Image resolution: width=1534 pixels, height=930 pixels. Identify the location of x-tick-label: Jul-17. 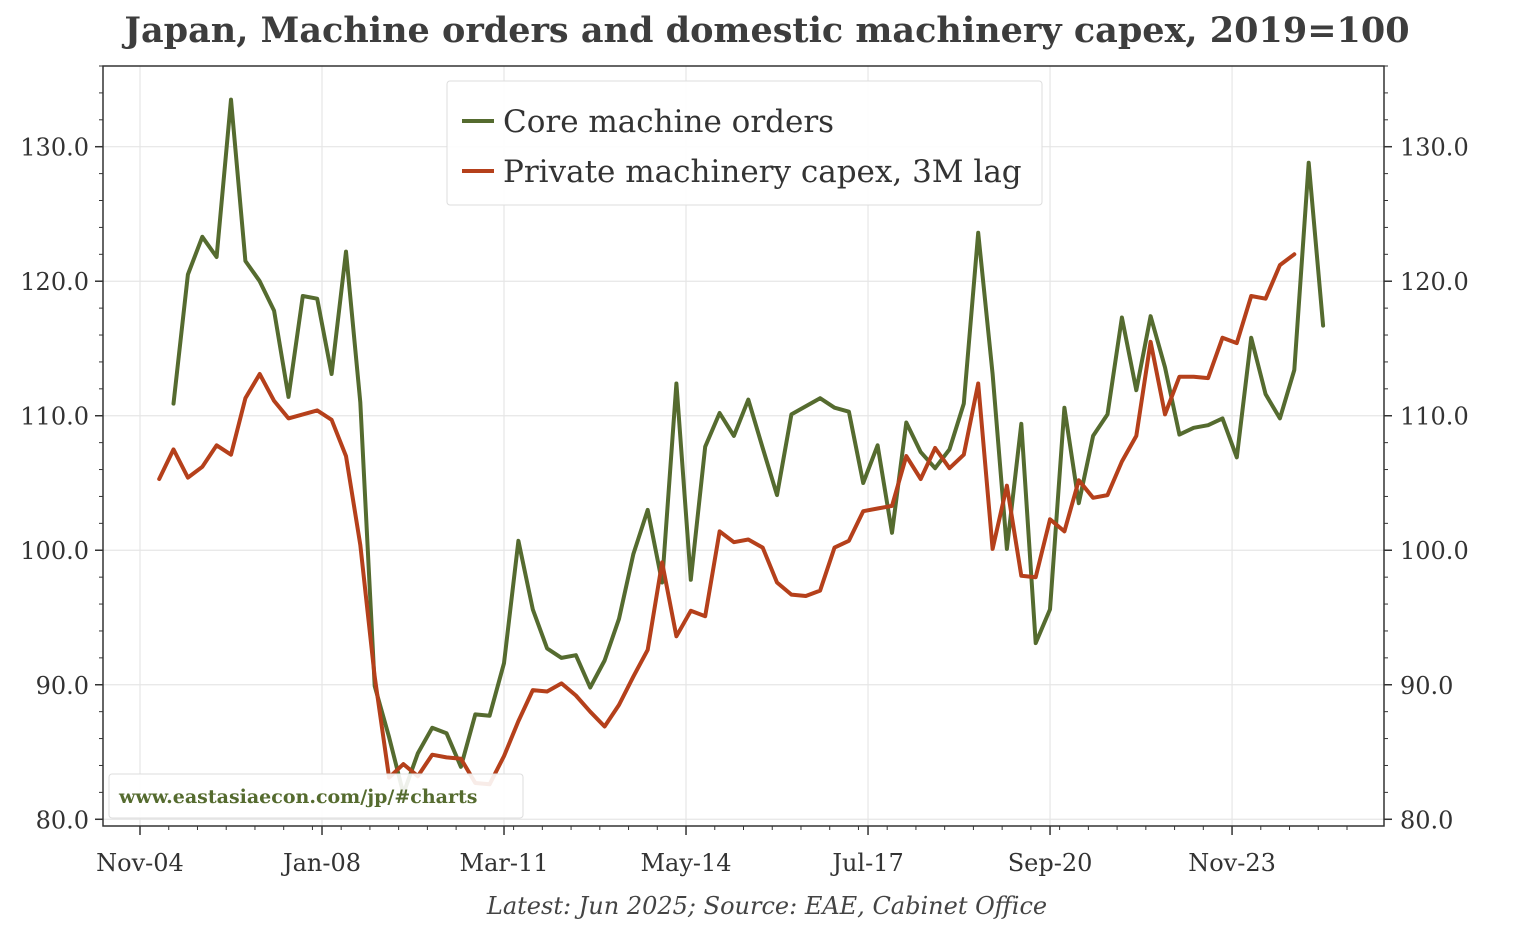
(866, 863).